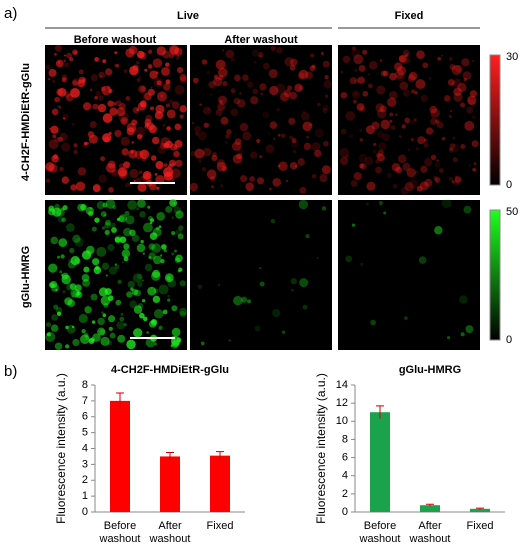  Describe the element at coordinates (26, 277) in the screenshot. I see `row-label: gGlu-HMRG` at that location.